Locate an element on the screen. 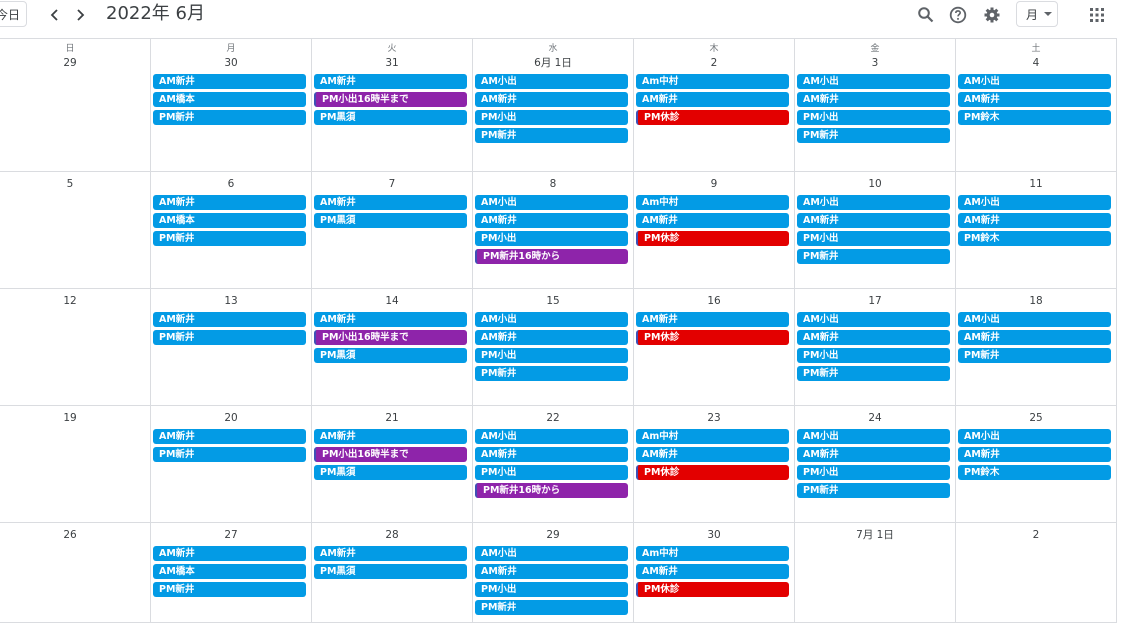 The width and height of the screenshot is (1123, 623). day-cell: 火 31 AM新井 PM小出16時半まで PM黒須 is located at coordinates (392, 105).